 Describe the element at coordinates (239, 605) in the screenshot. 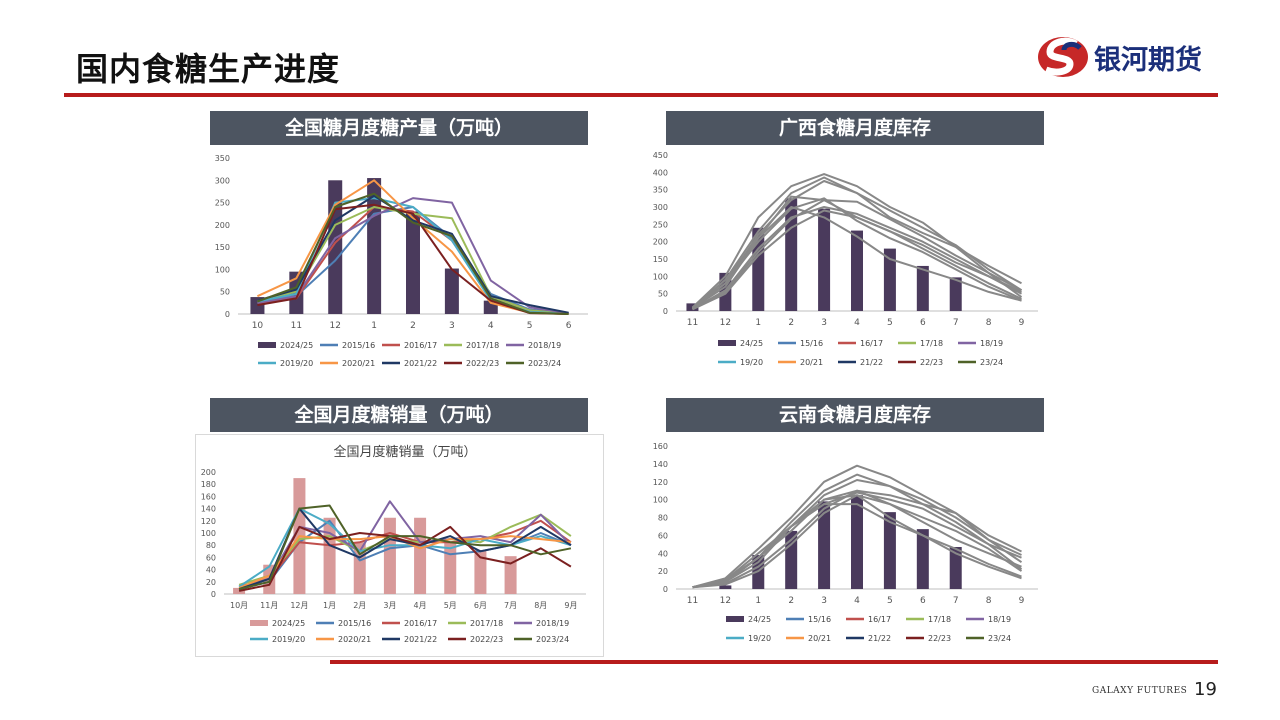

I see `x-tick-label: 10月` at that location.